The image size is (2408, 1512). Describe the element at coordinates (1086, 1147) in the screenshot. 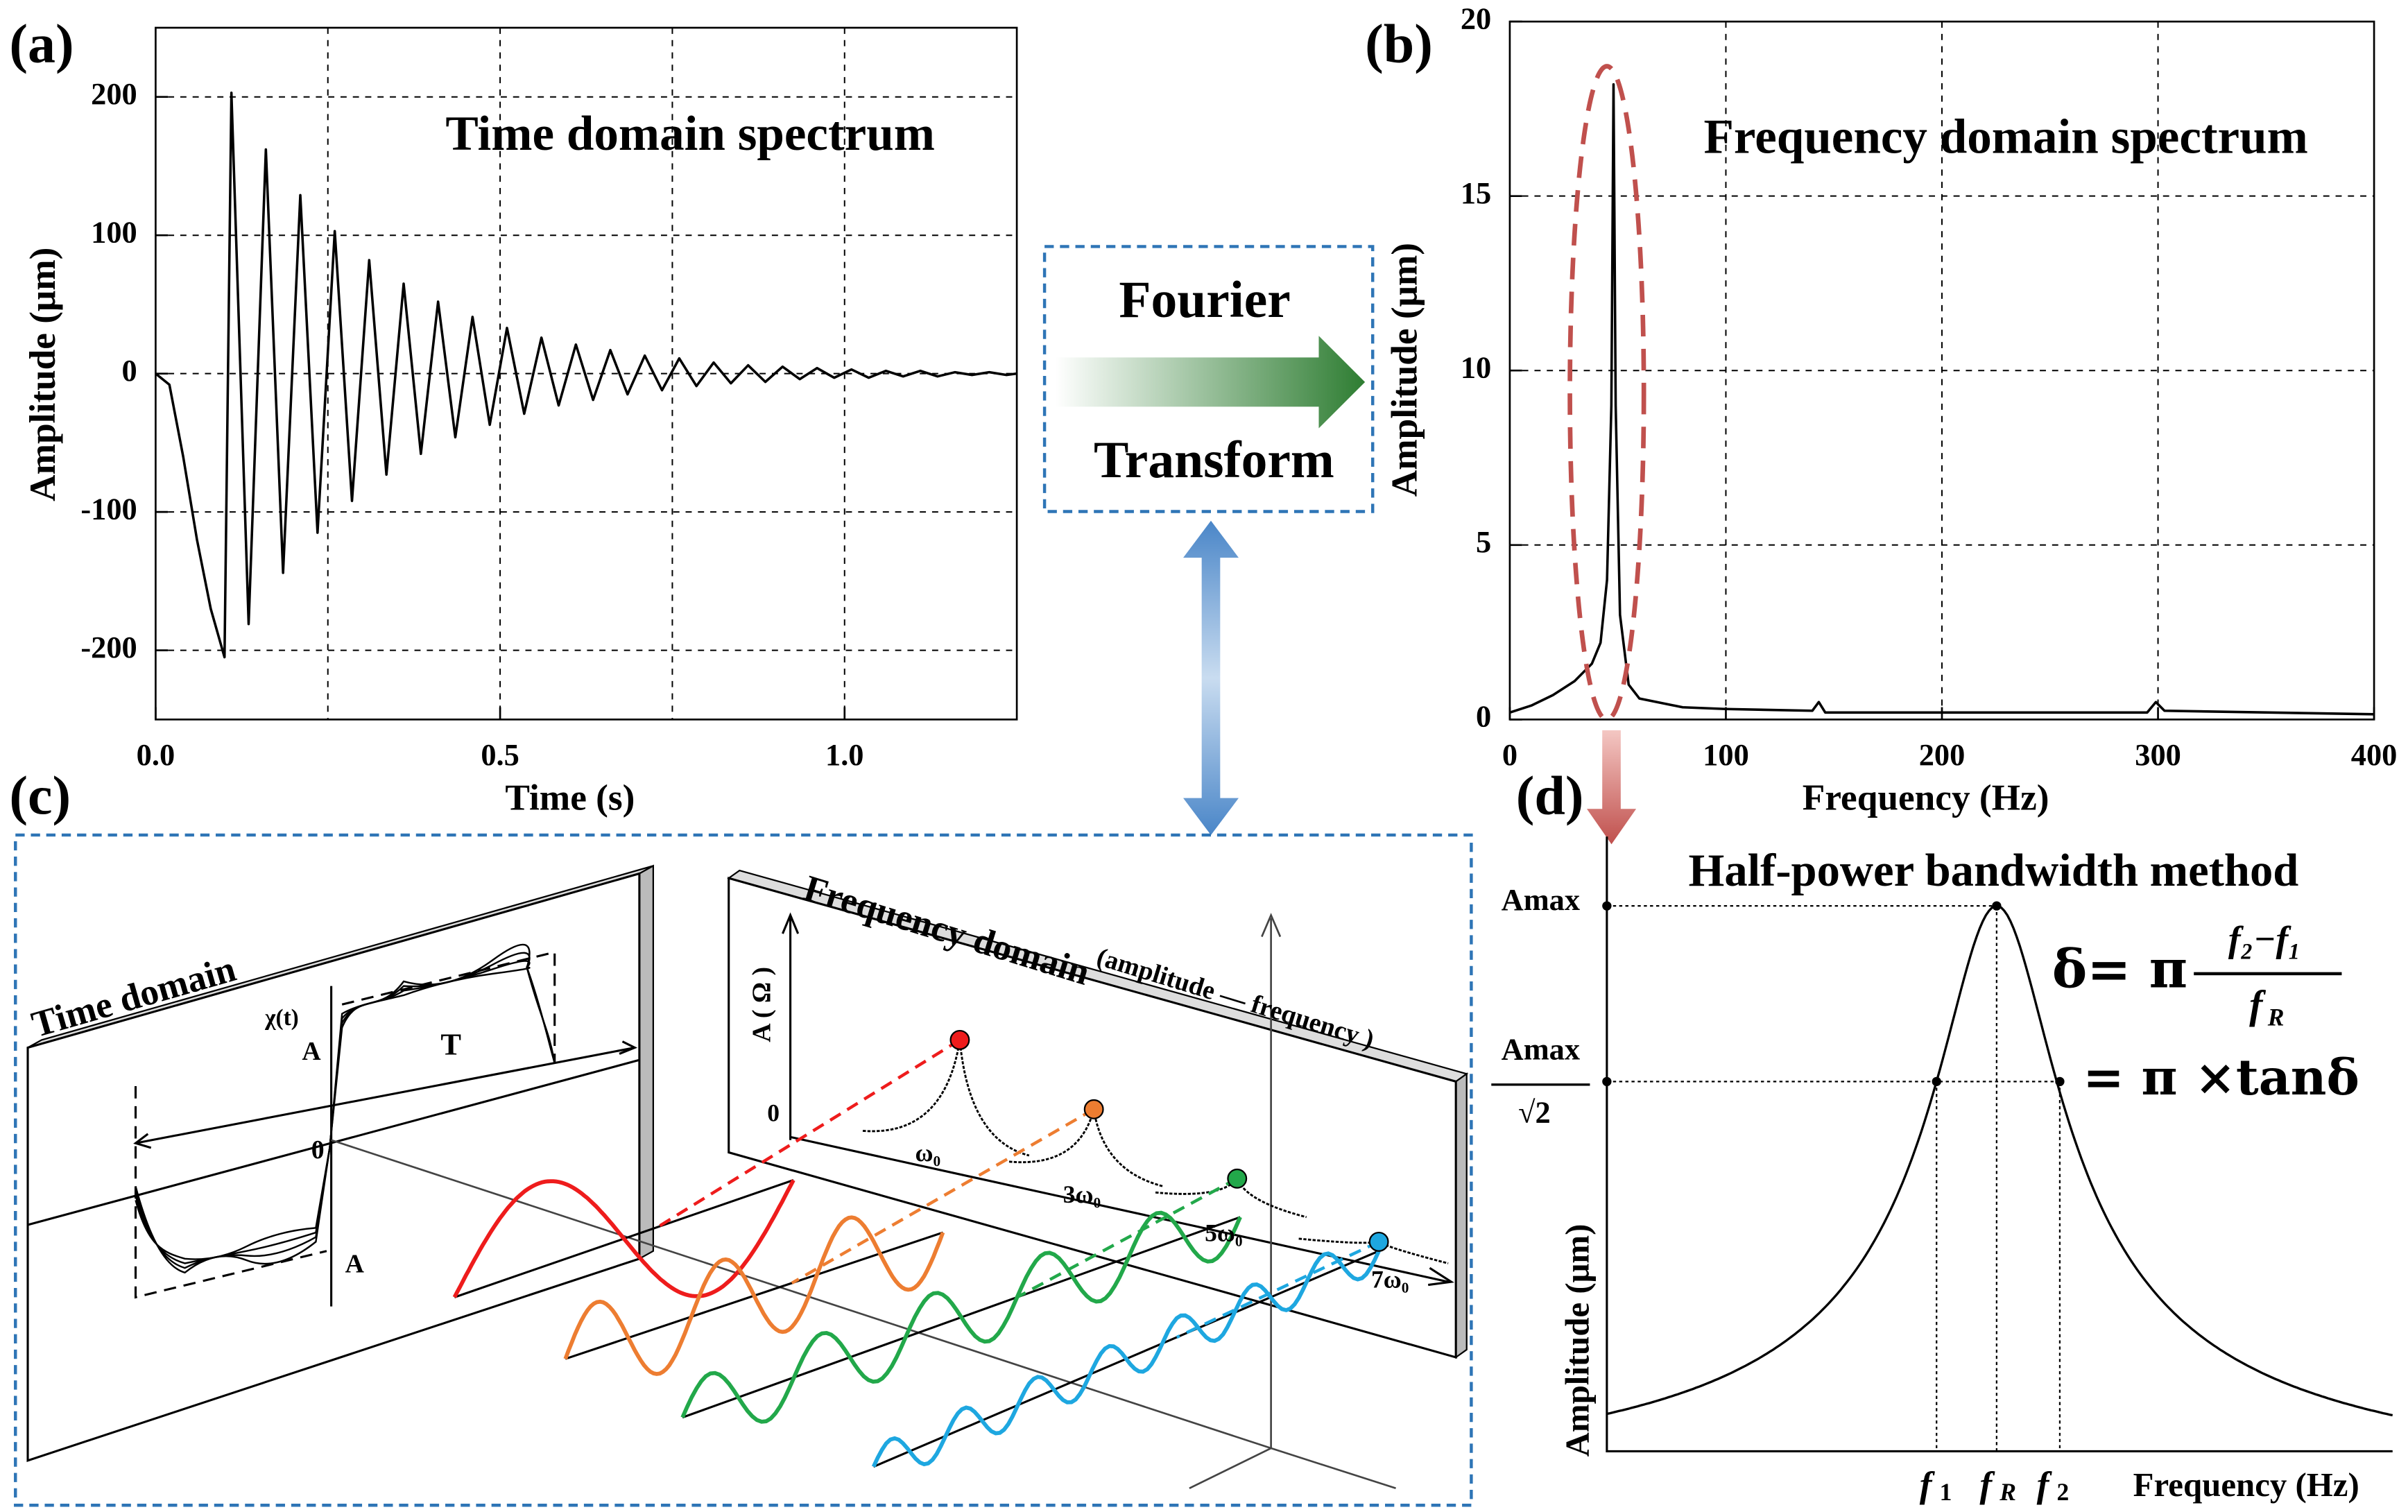

I see `spectral-peak` at that location.